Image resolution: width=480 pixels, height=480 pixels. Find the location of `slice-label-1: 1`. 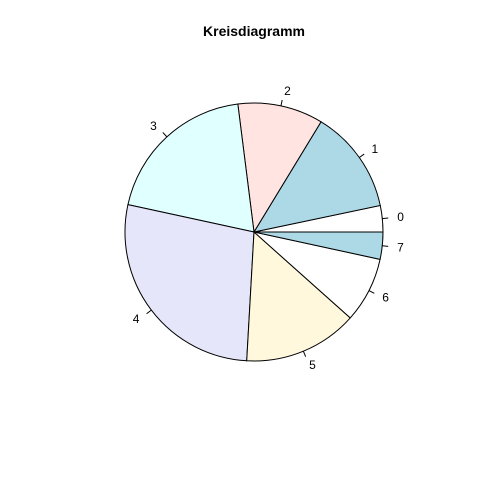

slice-label-1: 1 is located at coordinates (375, 149).